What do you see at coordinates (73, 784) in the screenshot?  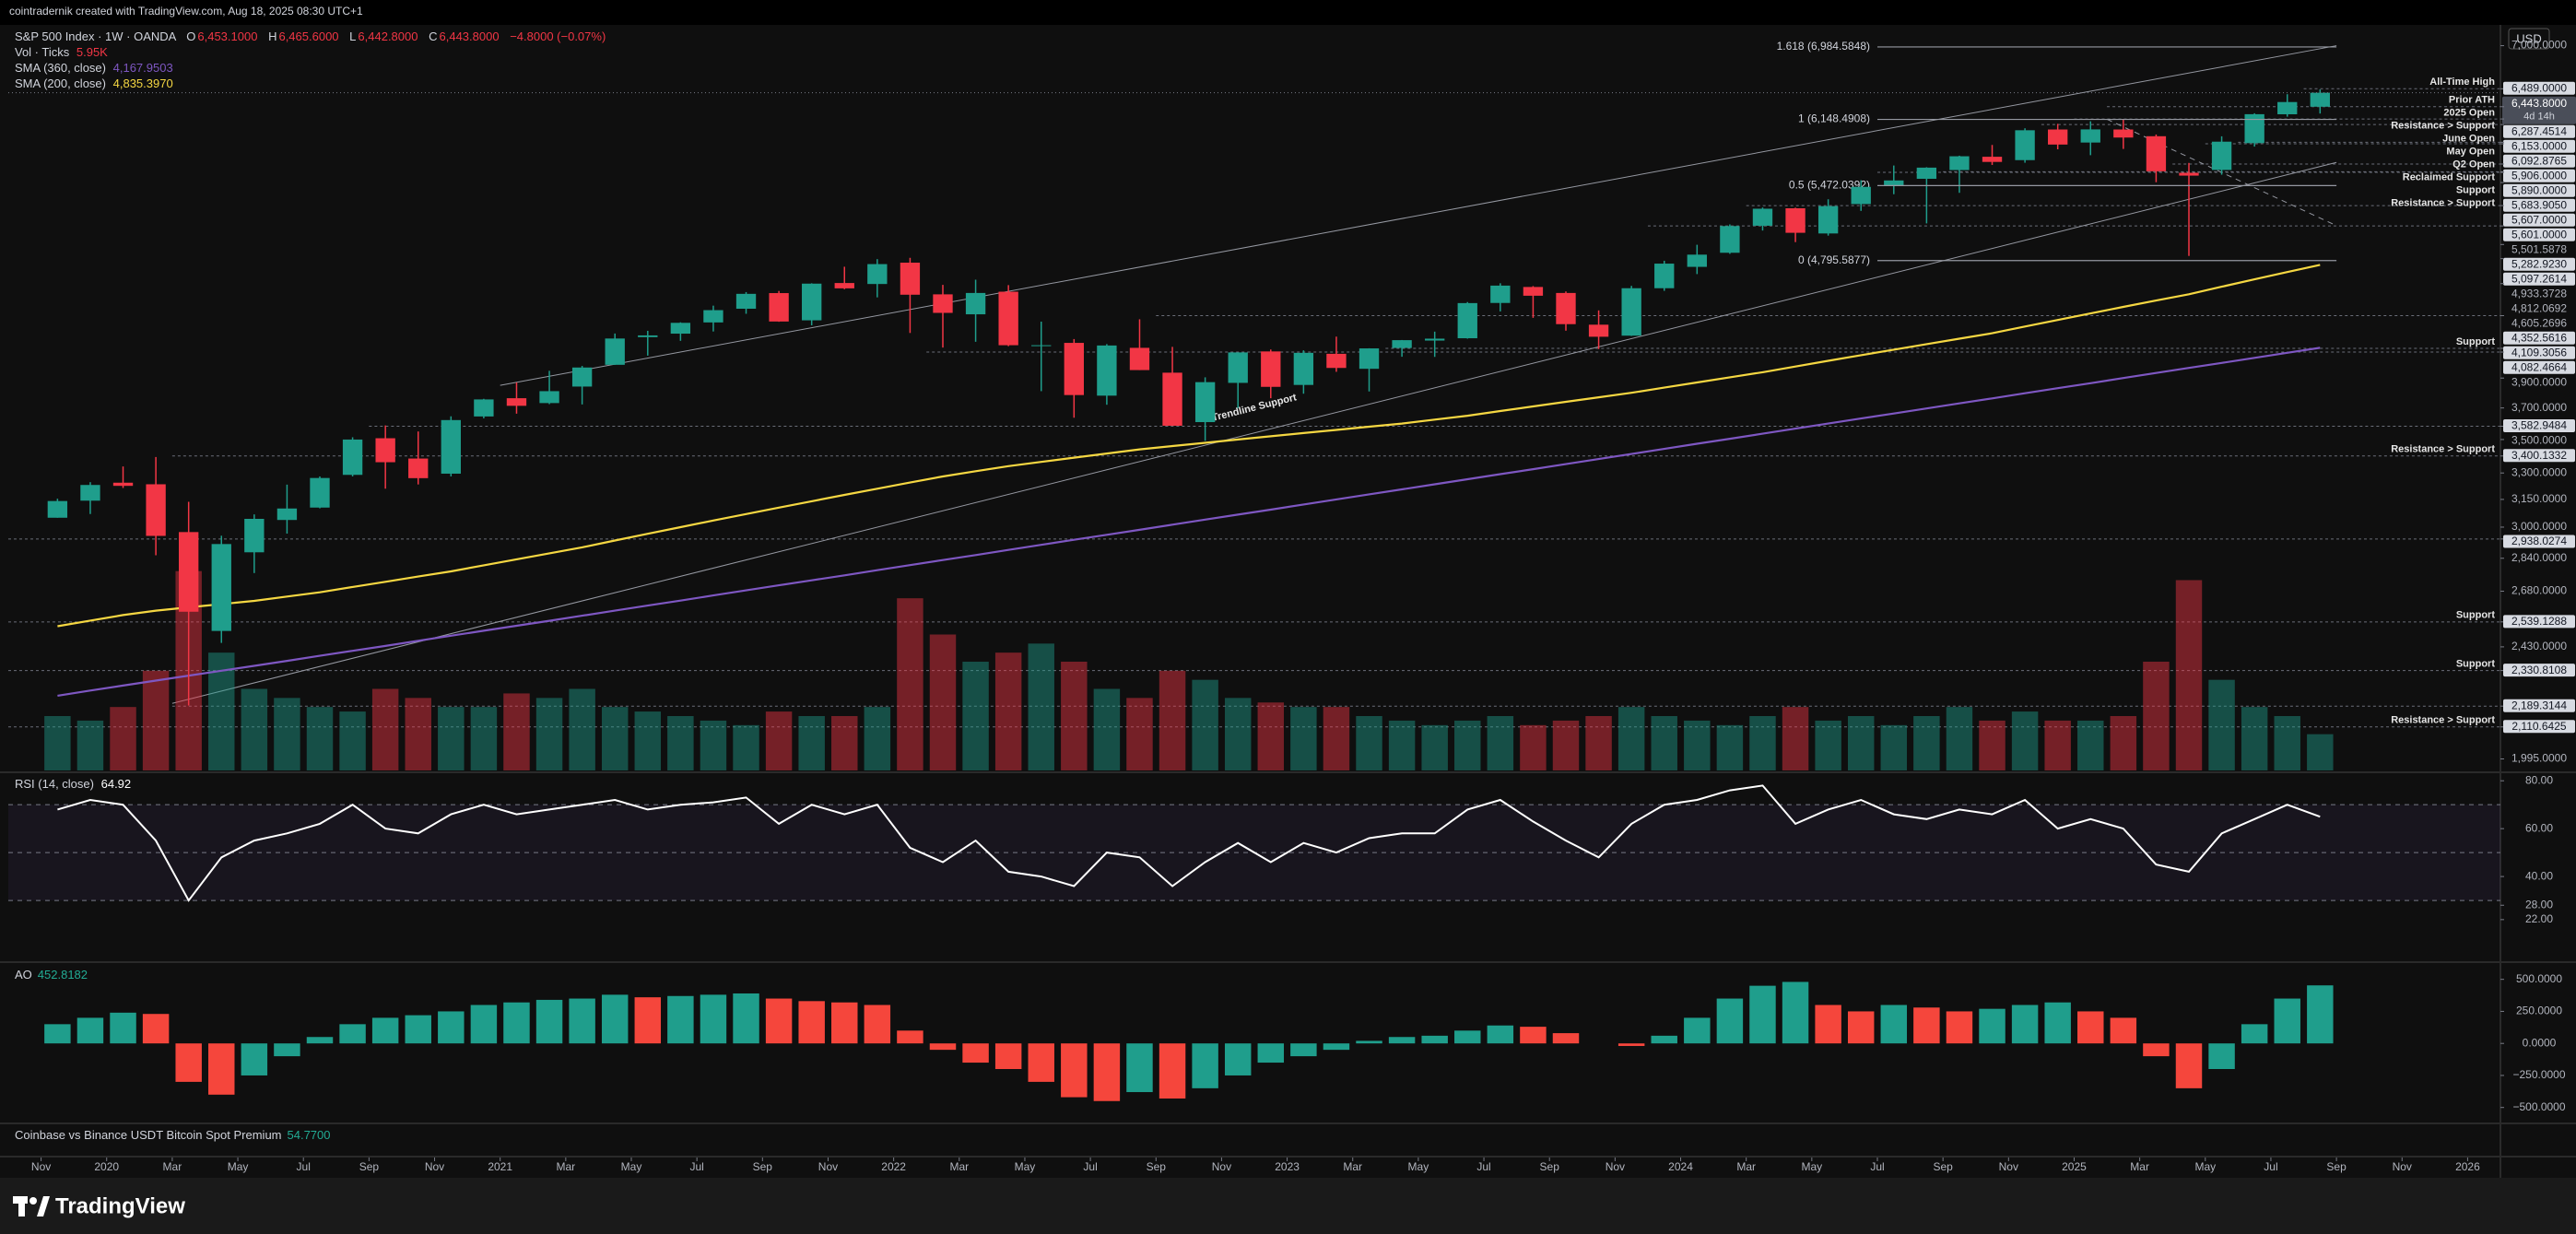 I see `rsi-legend: RSI (14, close) 64.92` at bounding box center [73, 784].